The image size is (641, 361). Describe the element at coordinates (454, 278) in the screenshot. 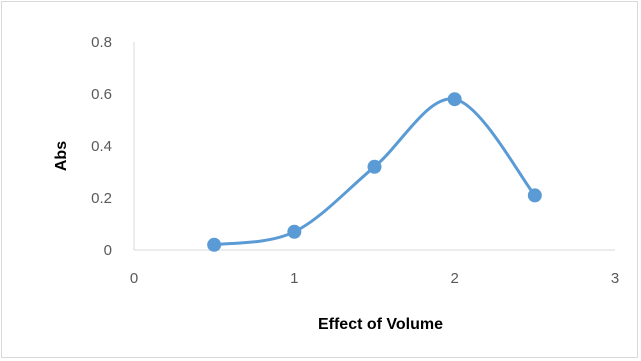

I see `x-tick-label: 2` at that location.